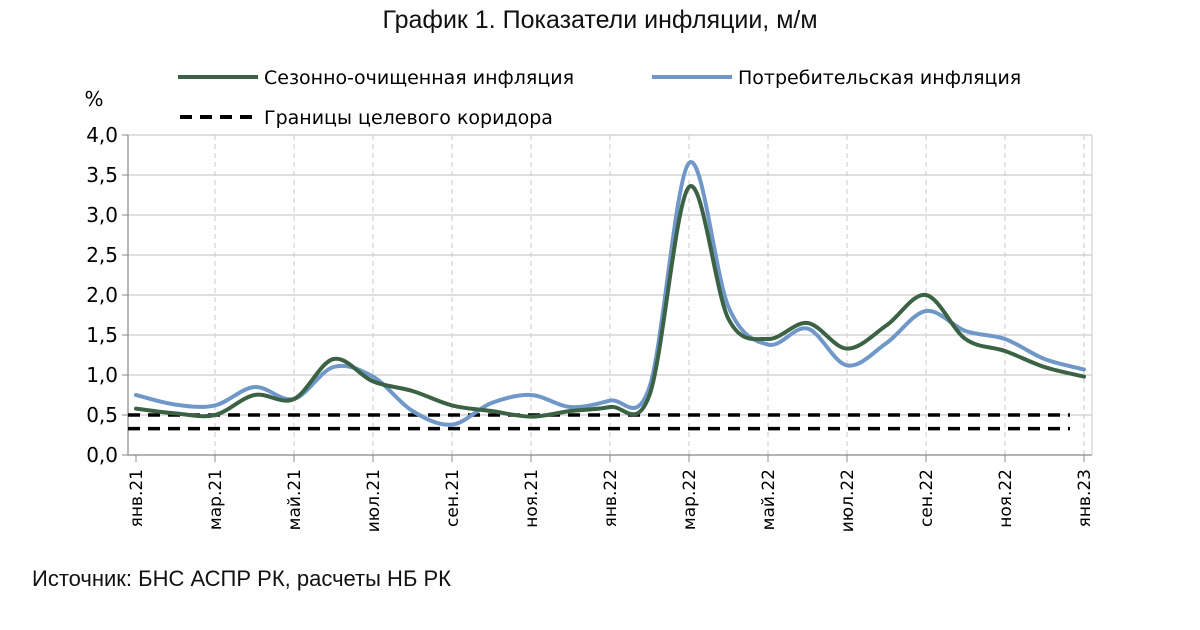 This screenshot has height=630, width=1200. Describe the element at coordinates (102, 375) in the screenshot. I see `y-tick-label: 1,0` at that location.